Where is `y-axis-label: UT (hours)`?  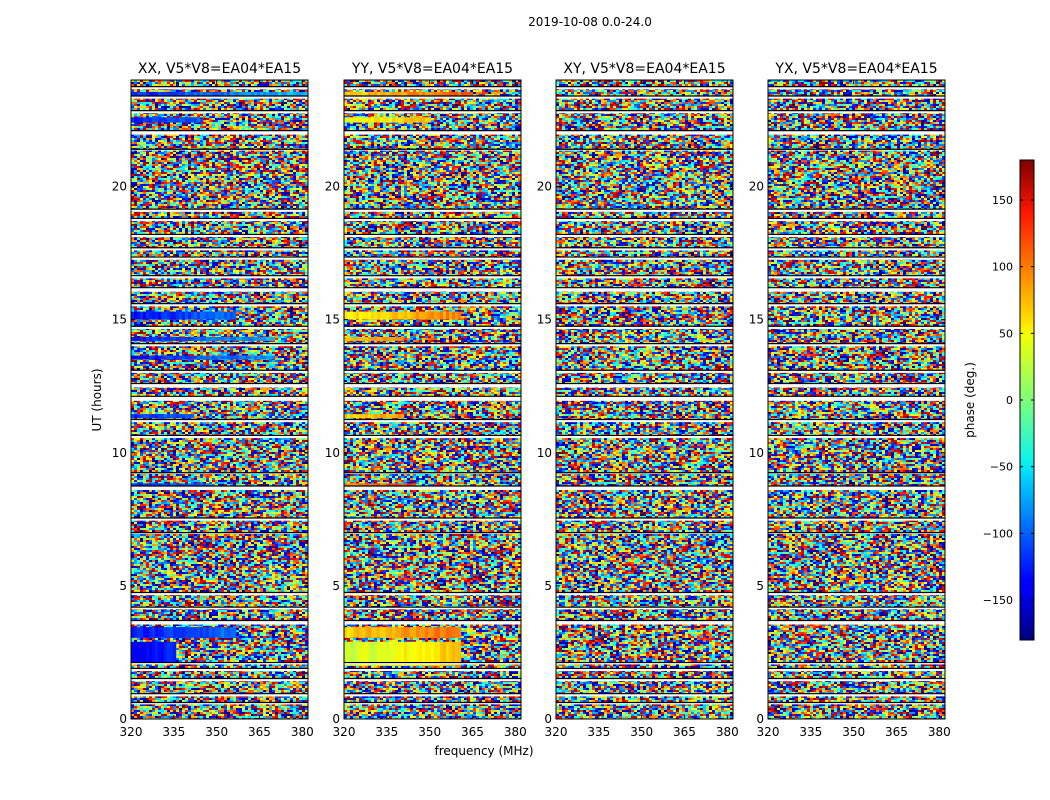
y-axis-label: UT (hours) is located at coordinates (97, 399).